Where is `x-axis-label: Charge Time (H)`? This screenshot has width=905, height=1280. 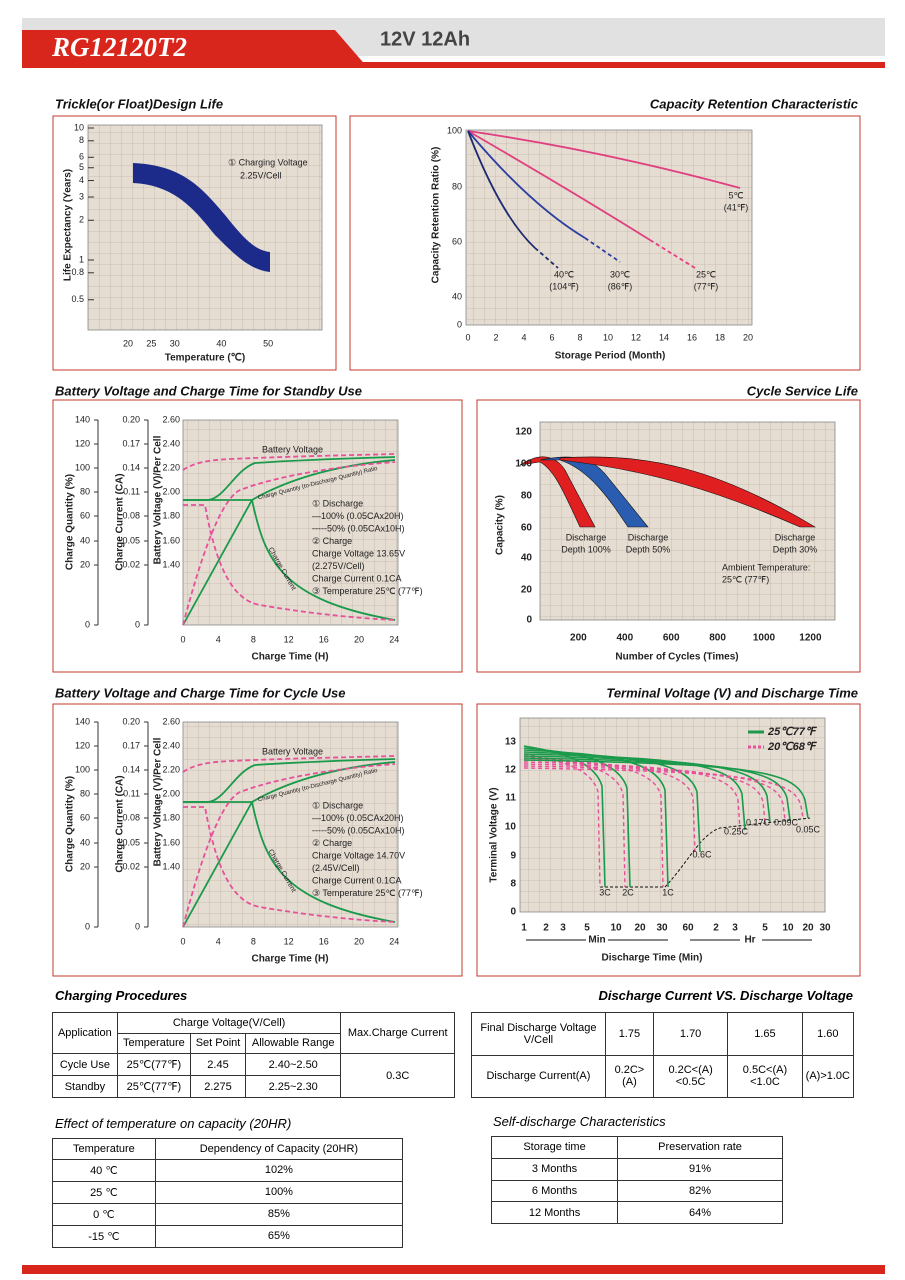 x-axis-label: Charge Time (H) is located at coordinates (289, 959).